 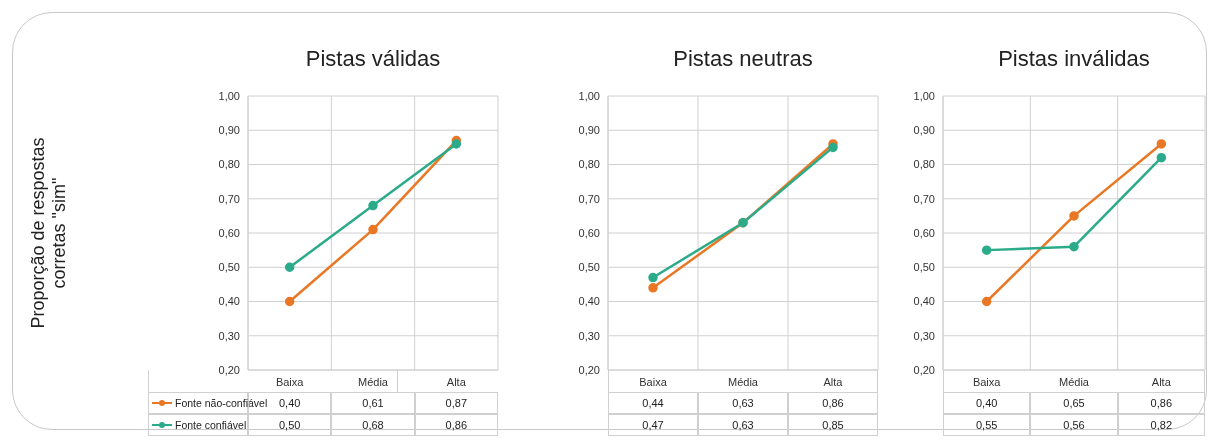 I want to click on data-label: 0,65, so click(x=1074, y=403).